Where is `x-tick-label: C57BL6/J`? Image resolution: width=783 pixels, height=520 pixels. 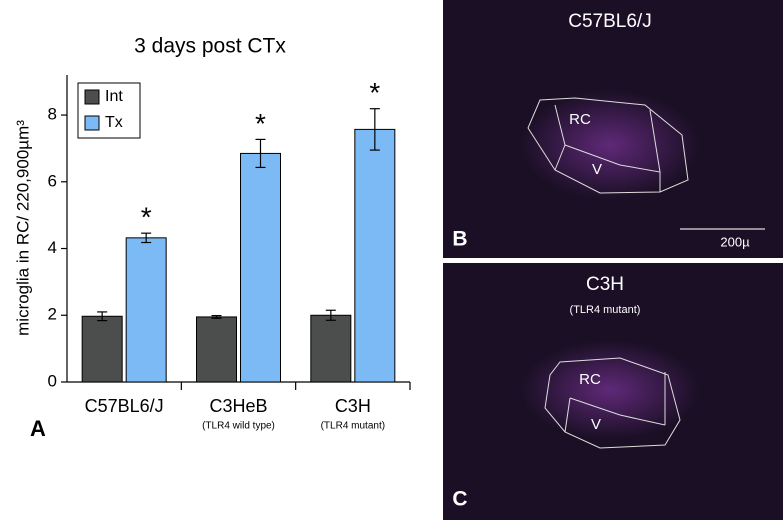
x-tick-label: C57BL6/J is located at coordinates (124, 406).